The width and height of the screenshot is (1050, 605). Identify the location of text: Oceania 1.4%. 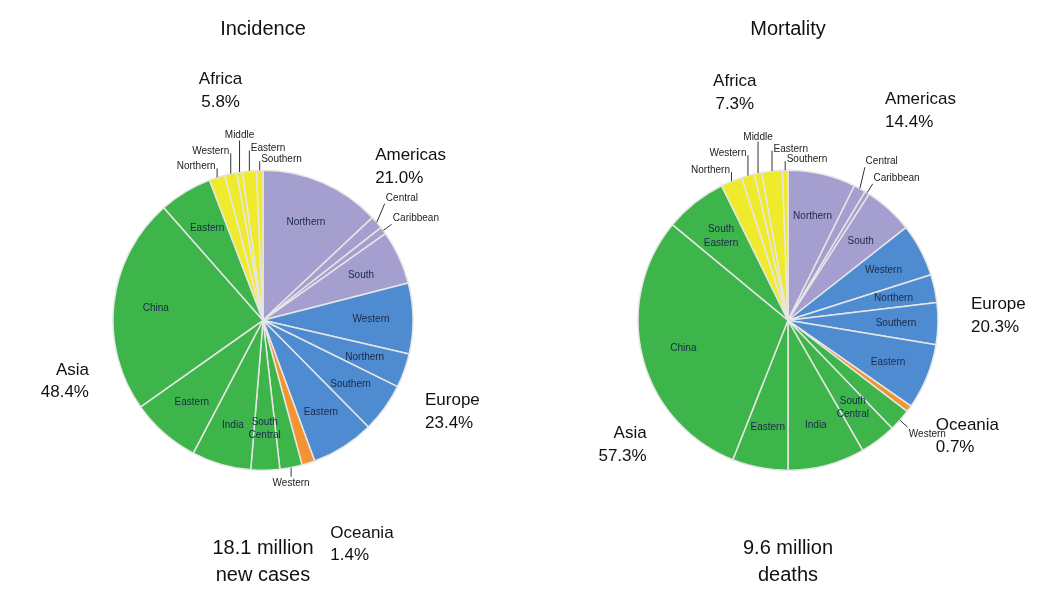
(362, 543).